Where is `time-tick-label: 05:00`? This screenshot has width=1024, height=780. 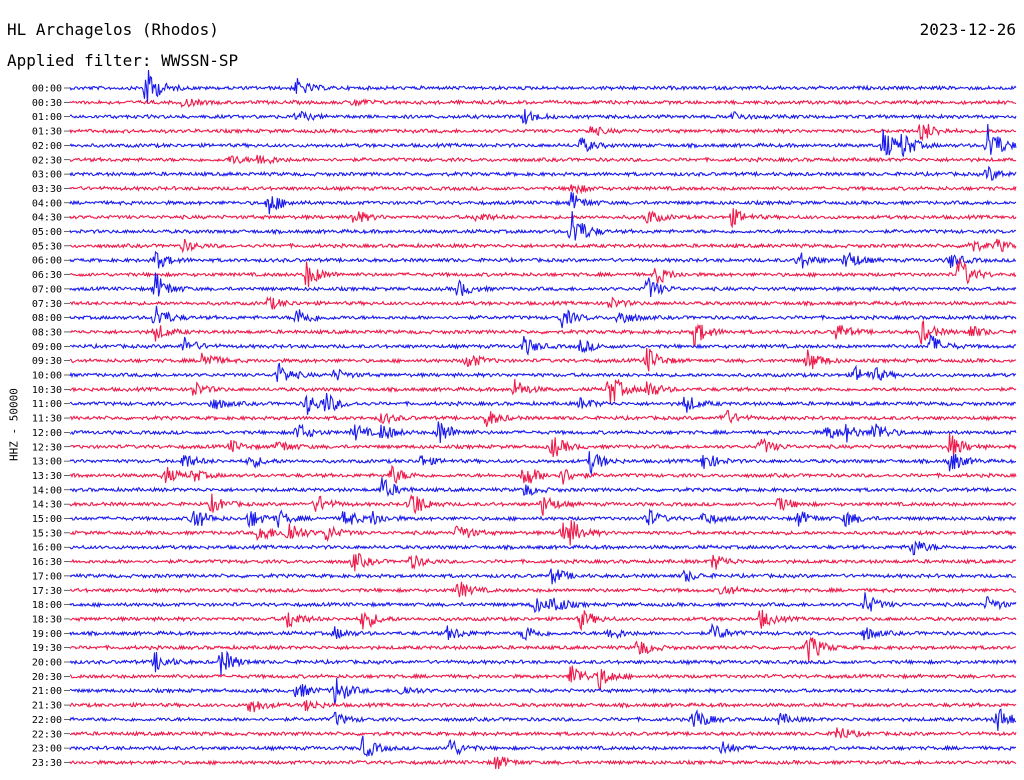
time-tick-label: 05:00 is located at coordinates (47, 232).